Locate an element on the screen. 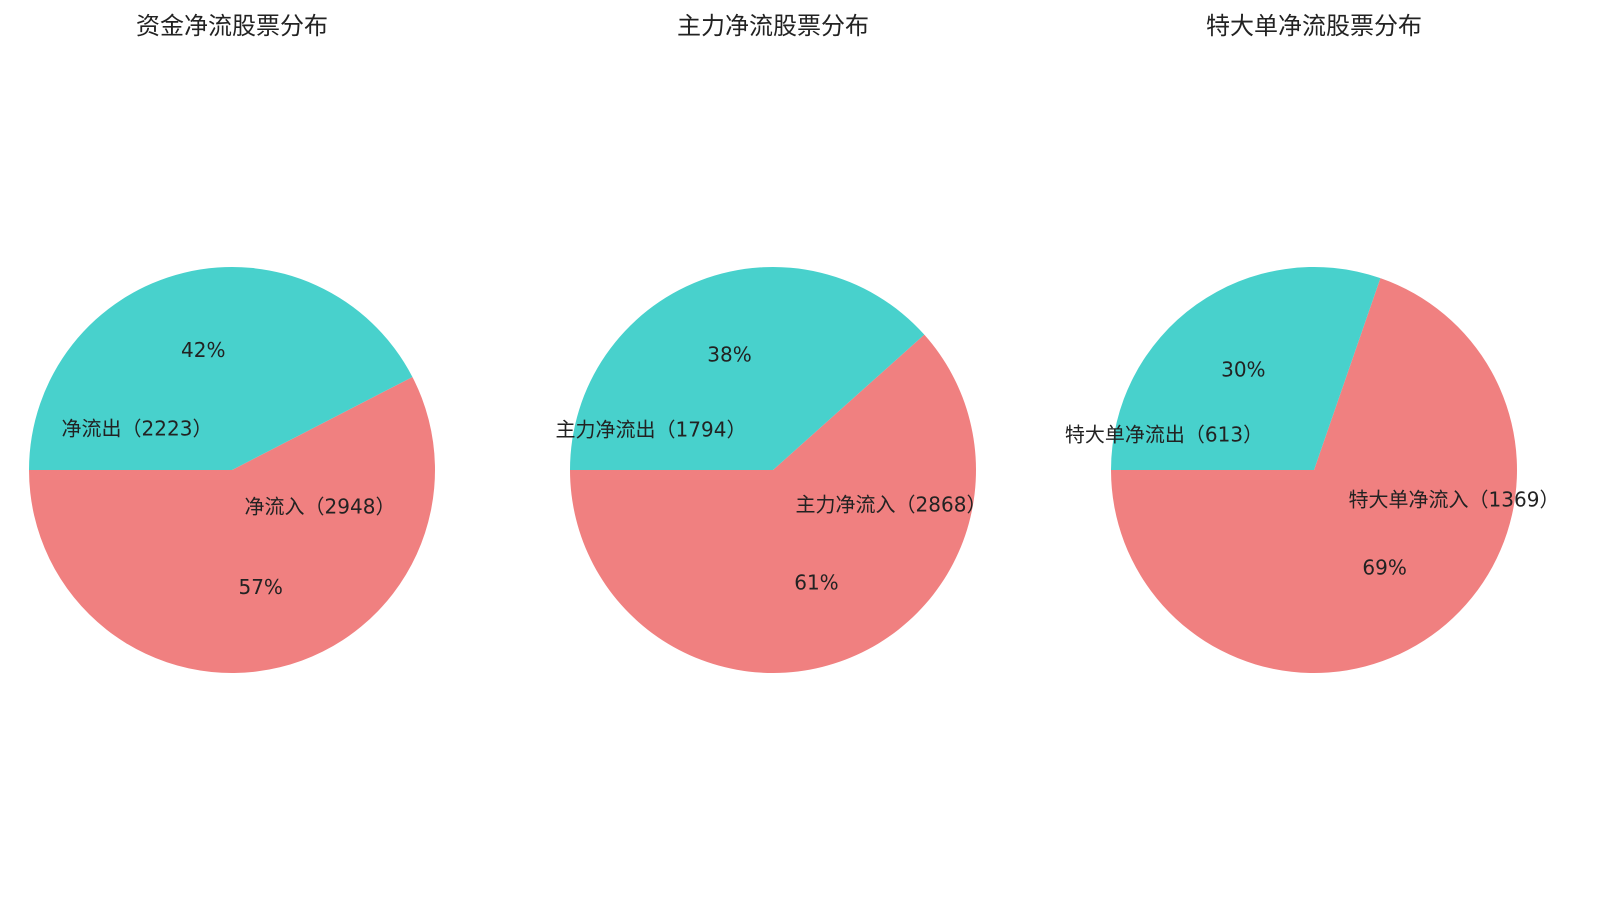 Image resolution: width=1600 pixels, height=900 pixels. percent-label: 38% is located at coordinates (729, 355).